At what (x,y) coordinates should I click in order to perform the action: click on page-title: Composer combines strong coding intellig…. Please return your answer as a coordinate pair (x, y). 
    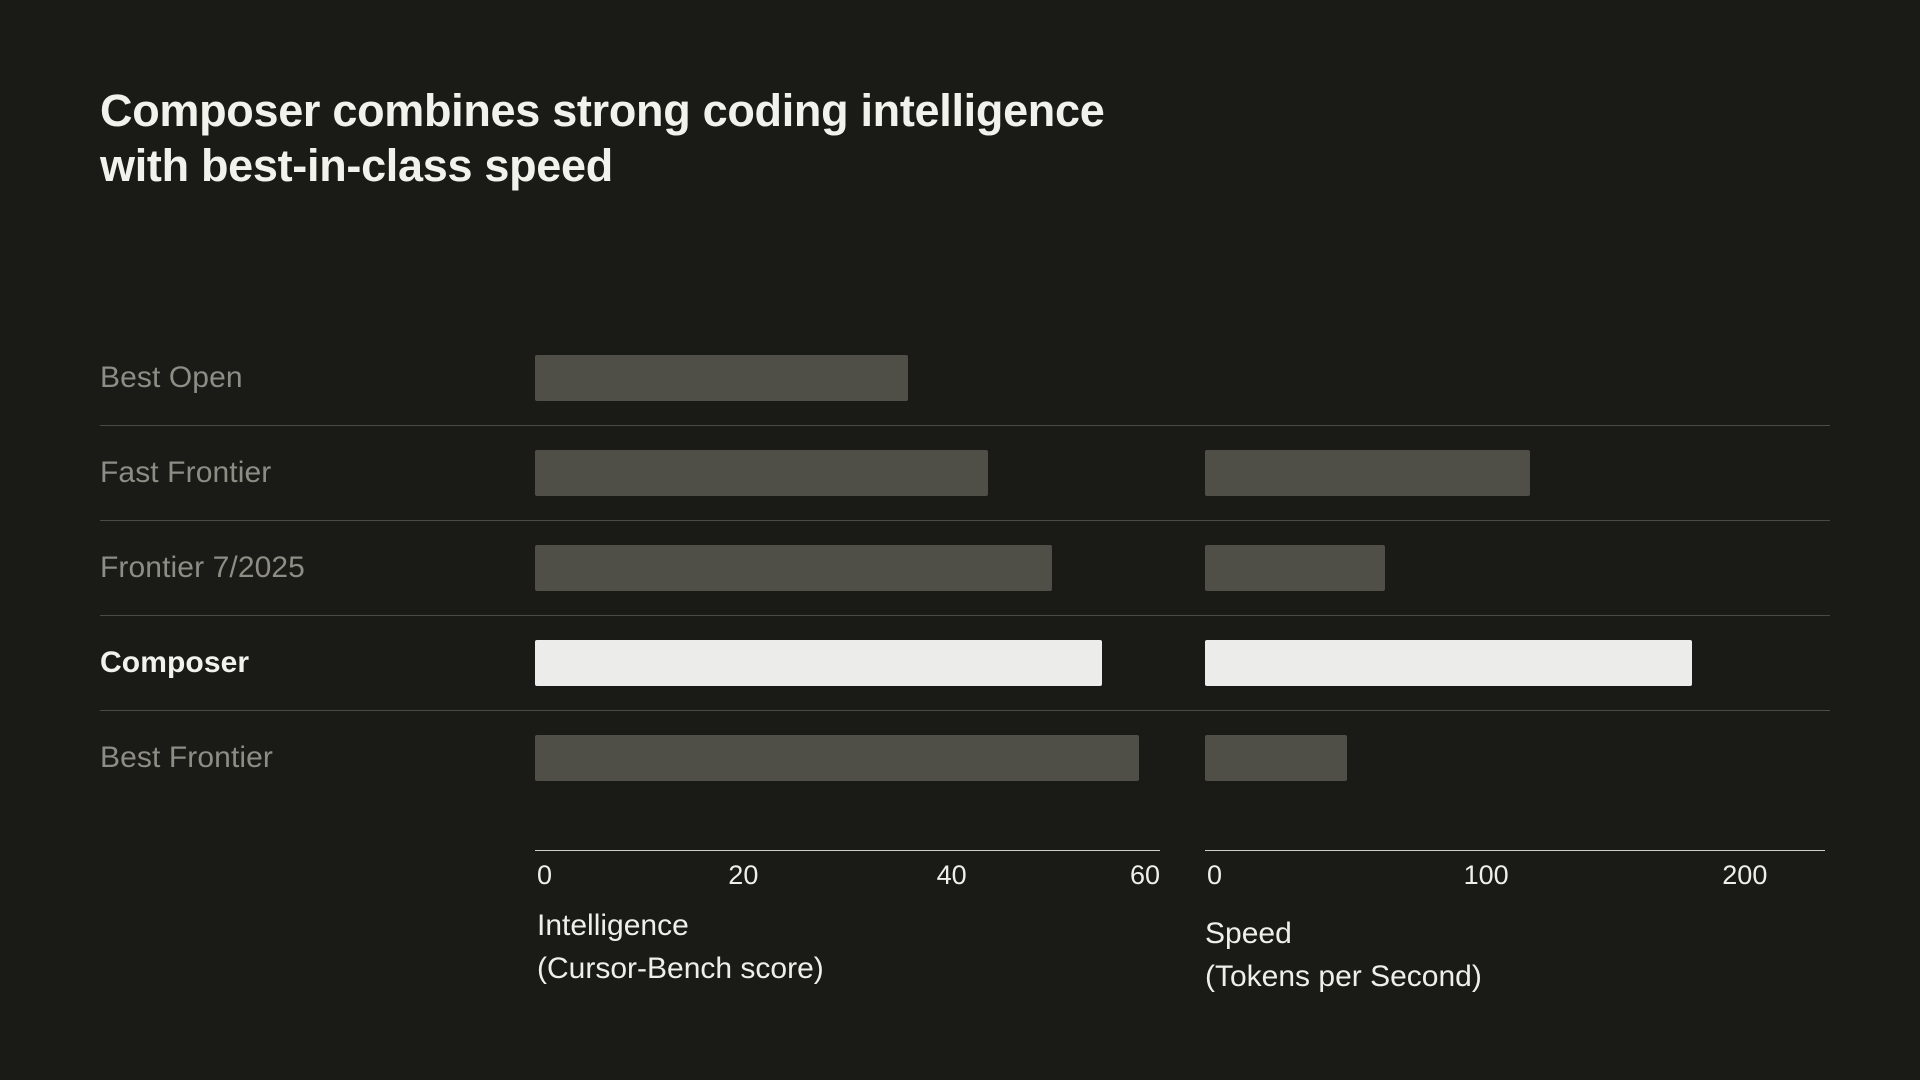
    Looking at the image, I should click on (750, 139).